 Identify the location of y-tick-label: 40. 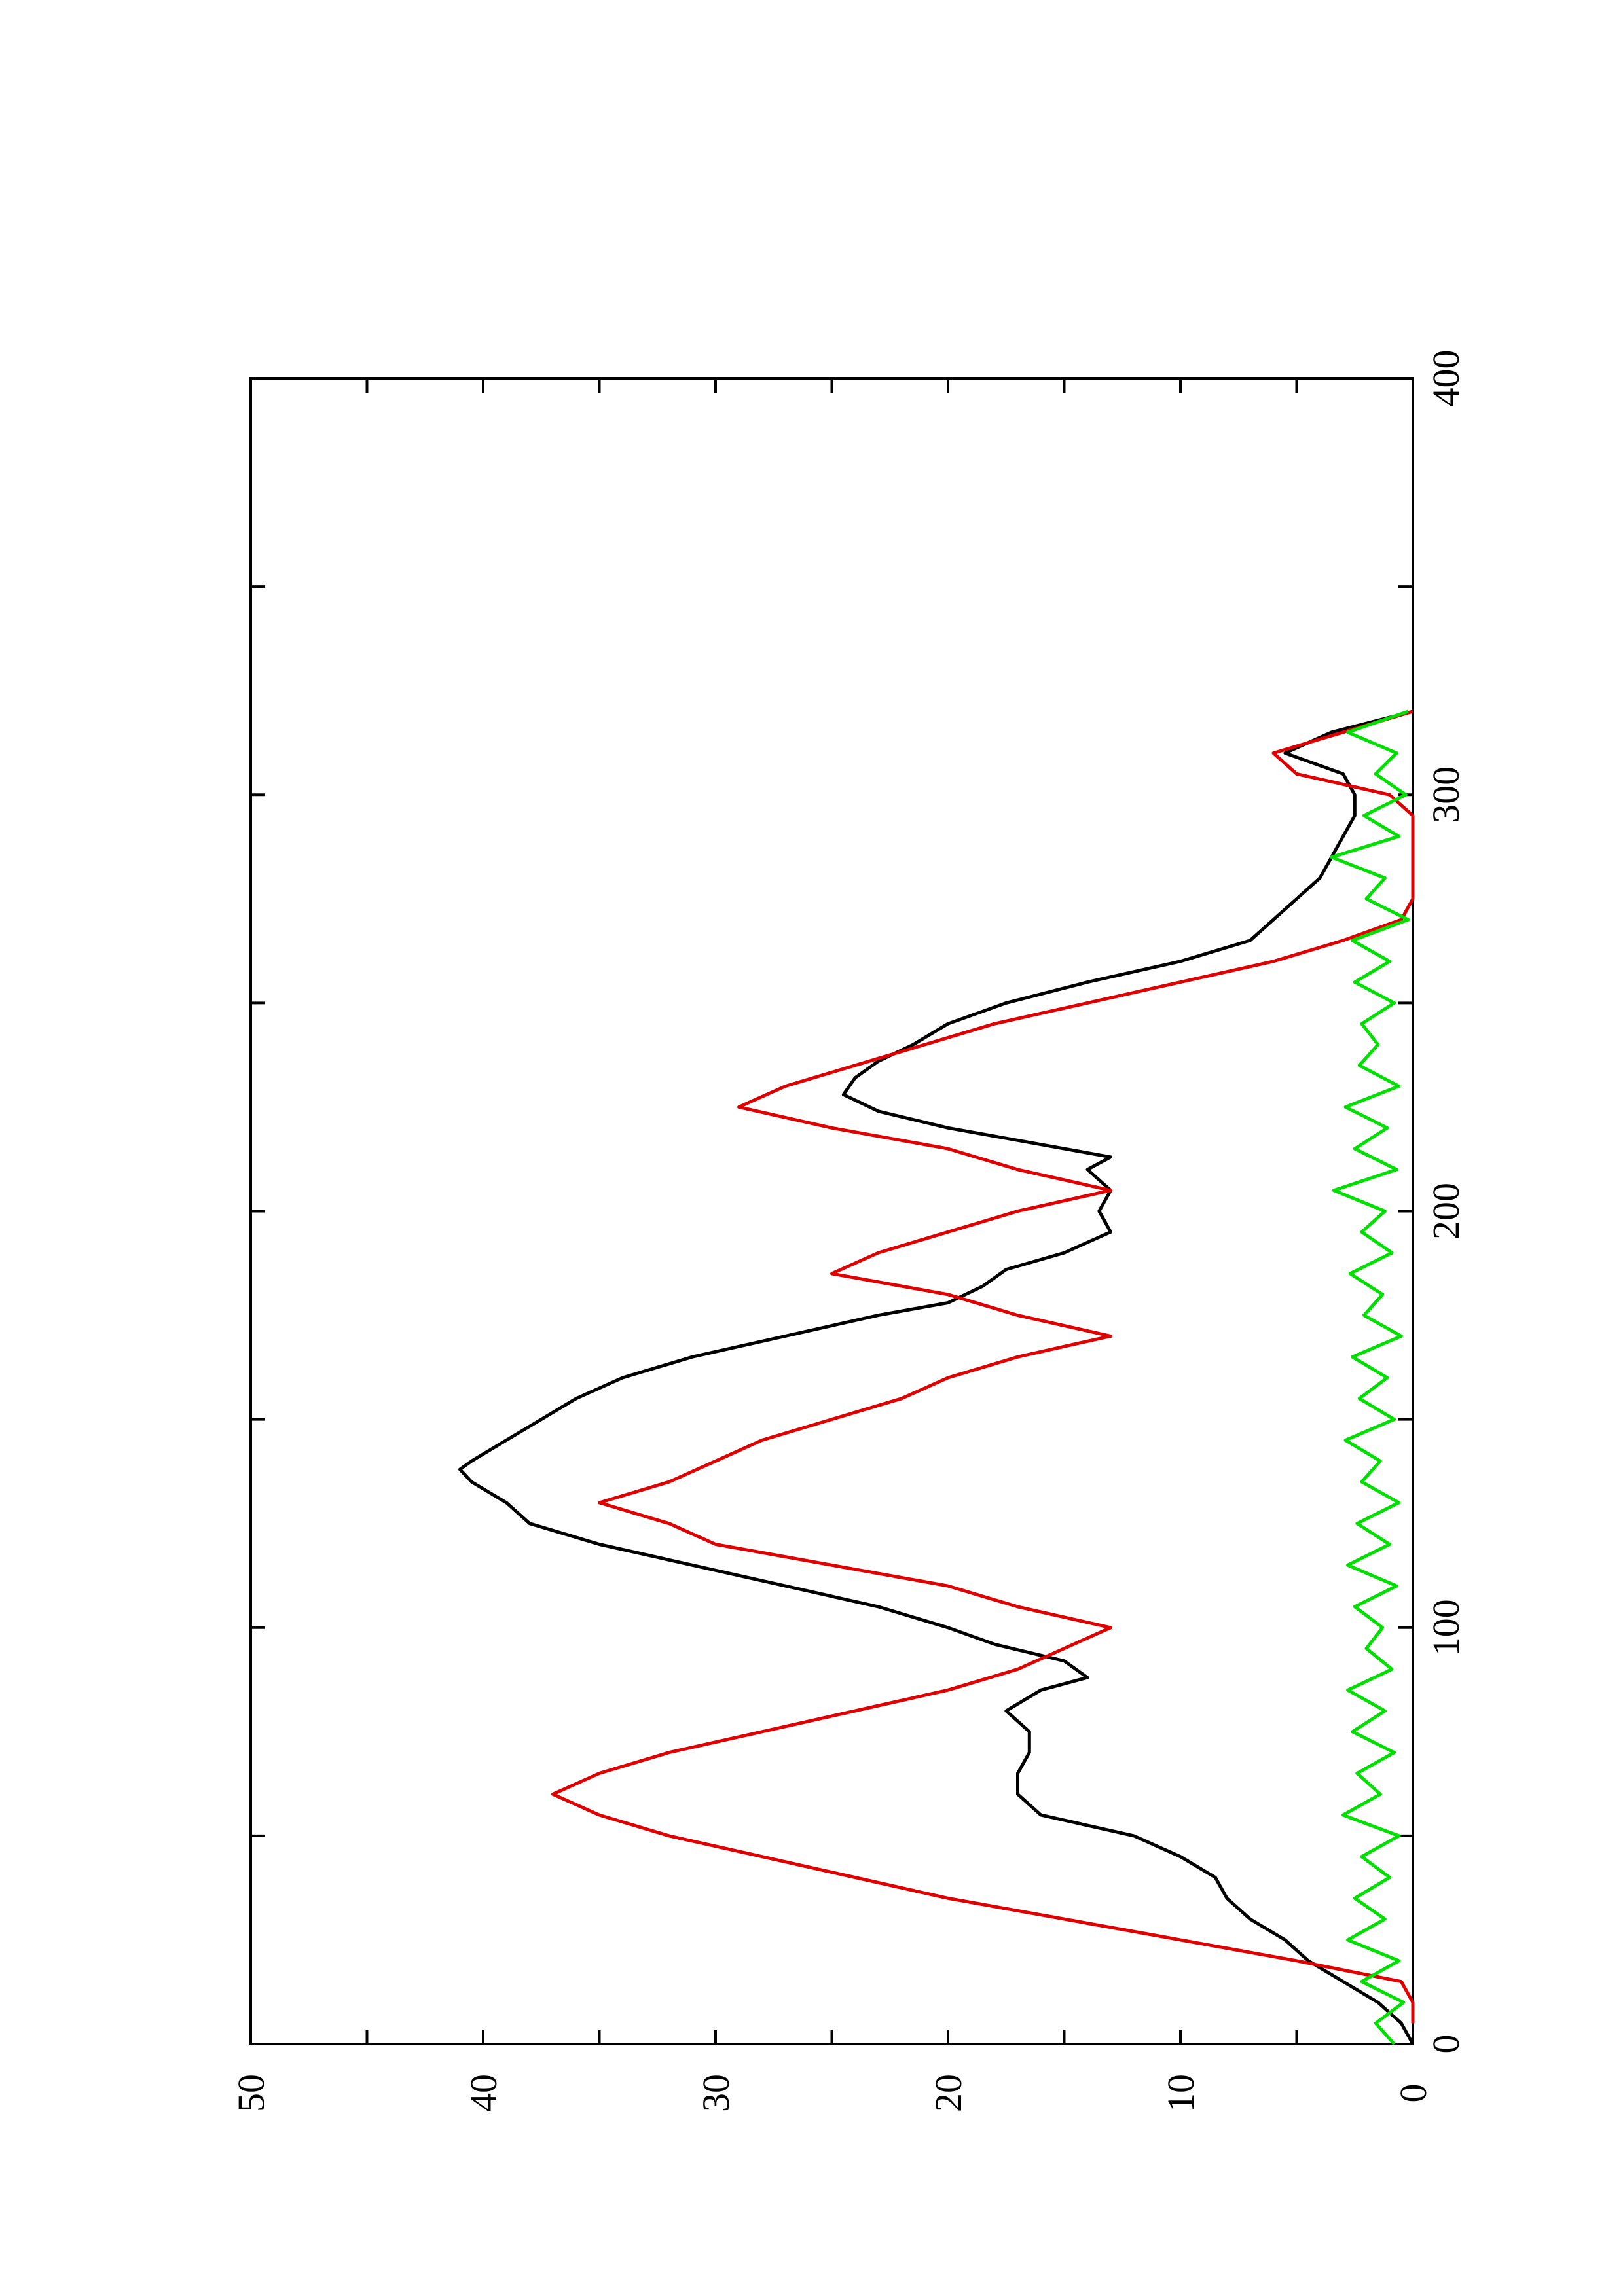
(483, 2093).